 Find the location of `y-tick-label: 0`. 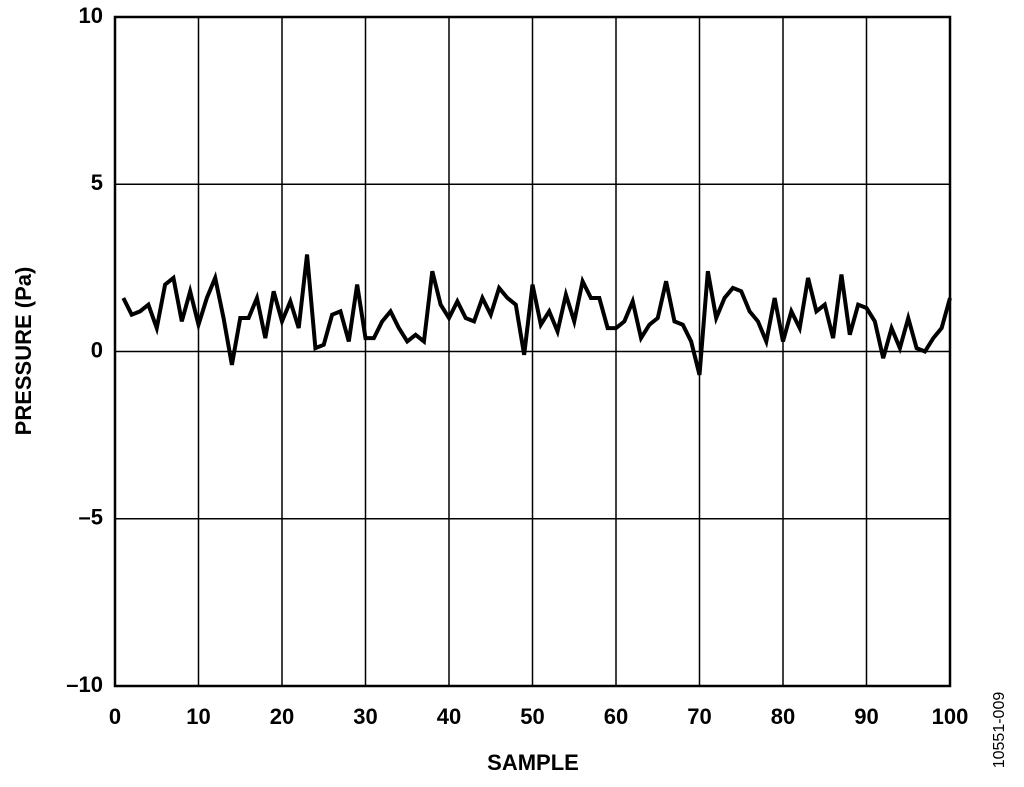

y-tick-label: 0 is located at coordinates (97, 349).